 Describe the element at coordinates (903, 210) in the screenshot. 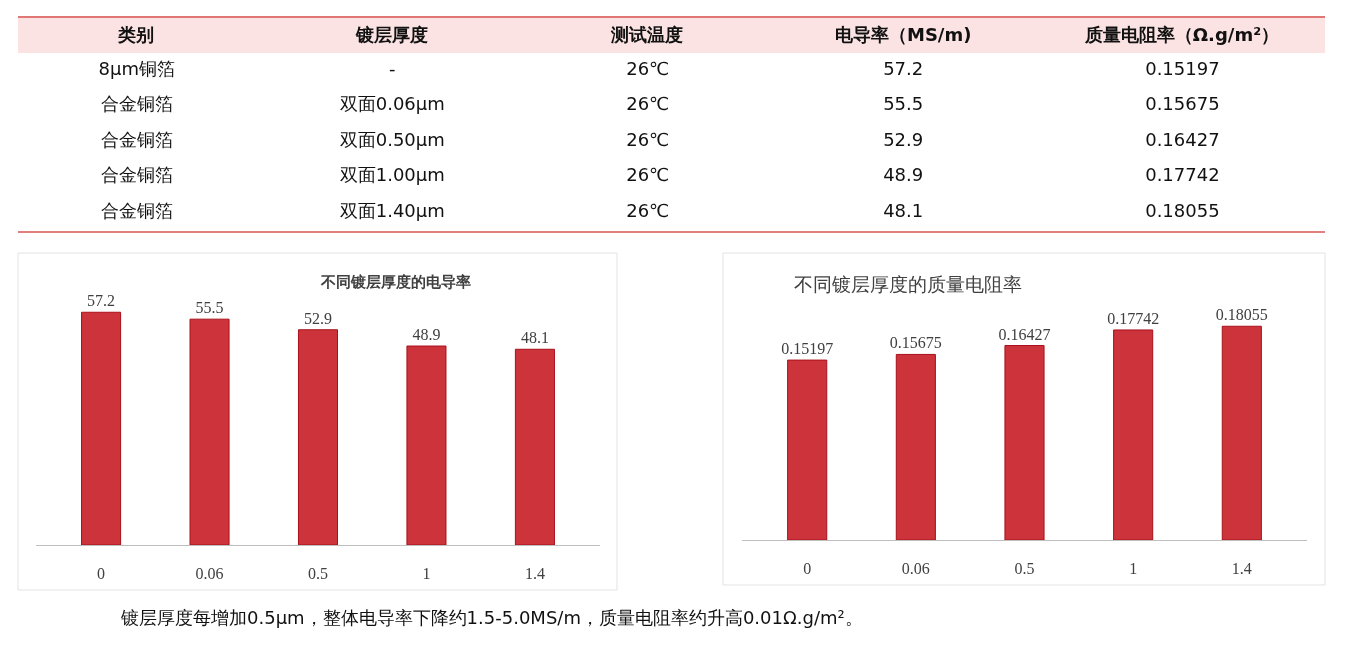

I see `text: 48.1` at that location.